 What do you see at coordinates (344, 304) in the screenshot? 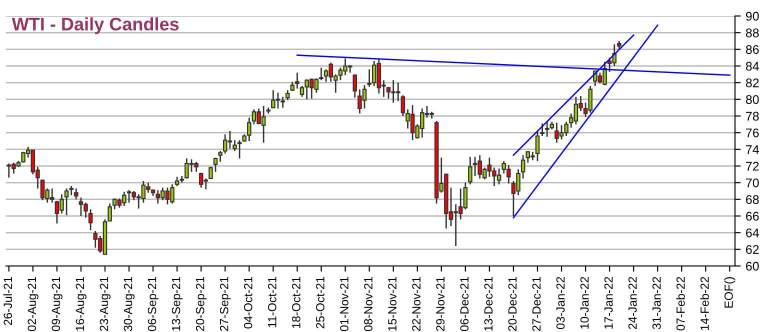
I see `x-tick-label: 01-Nov-21` at bounding box center [344, 304].